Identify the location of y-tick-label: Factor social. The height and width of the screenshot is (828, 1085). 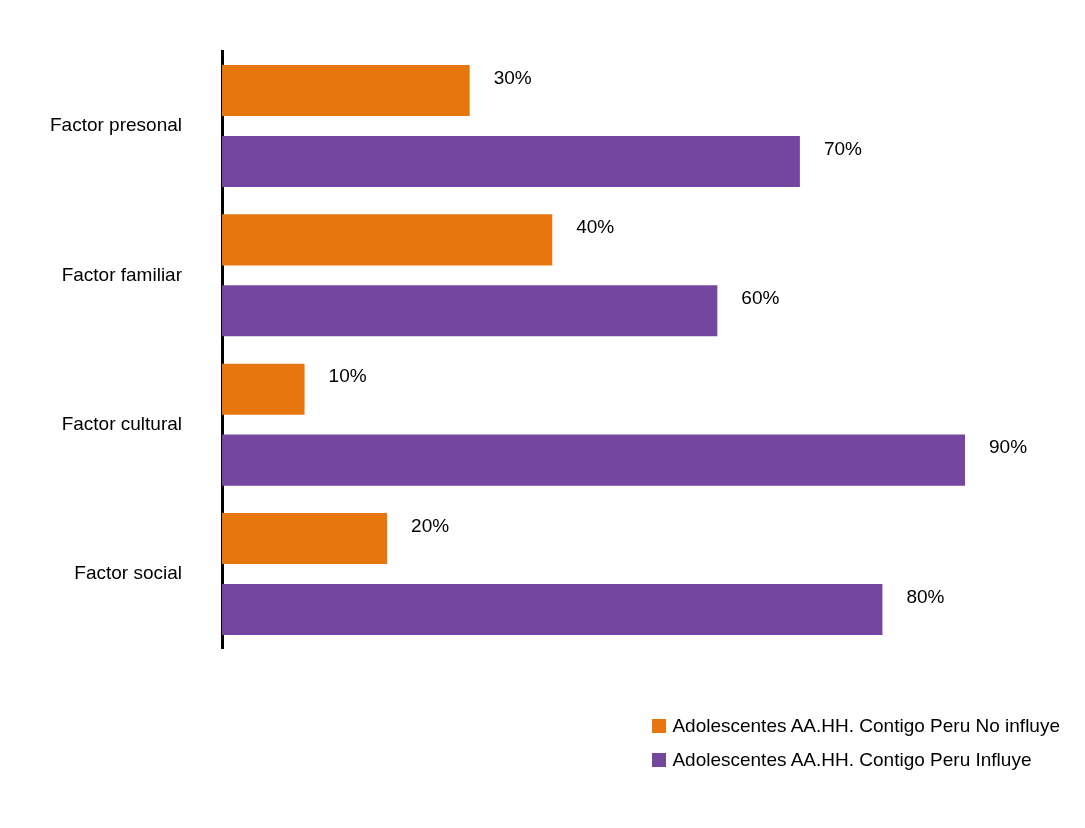
(128, 573).